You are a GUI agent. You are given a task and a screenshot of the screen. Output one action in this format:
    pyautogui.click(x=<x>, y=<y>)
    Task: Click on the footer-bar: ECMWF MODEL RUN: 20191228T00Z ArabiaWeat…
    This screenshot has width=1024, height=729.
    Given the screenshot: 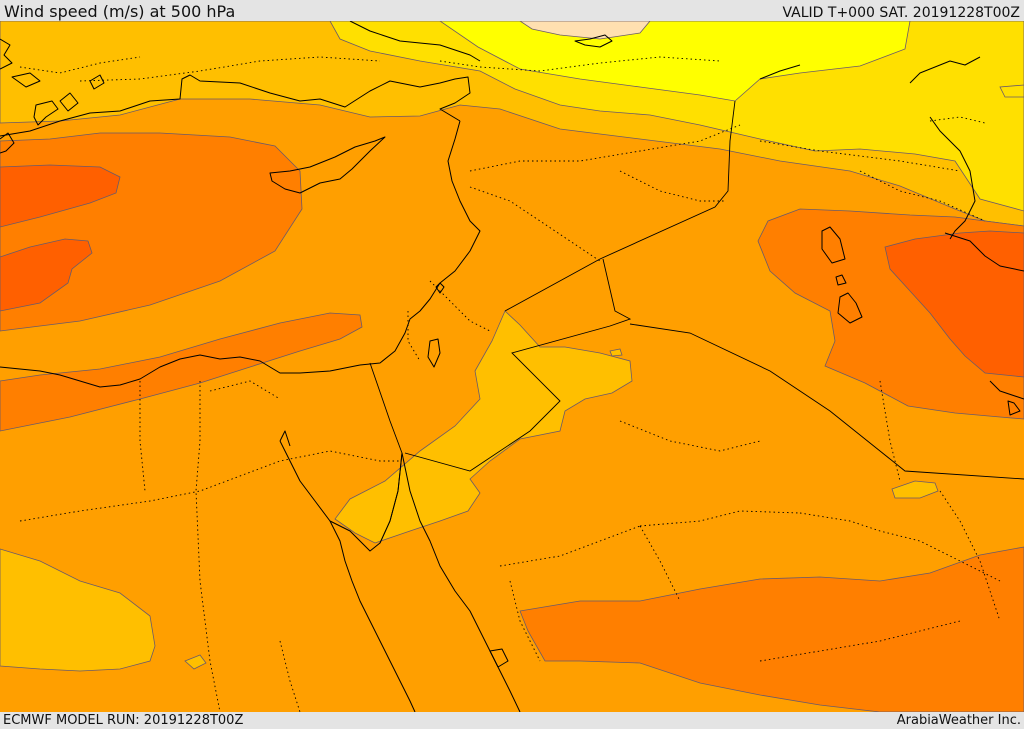 What is the action you would take?
    pyautogui.click(x=512, y=720)
    